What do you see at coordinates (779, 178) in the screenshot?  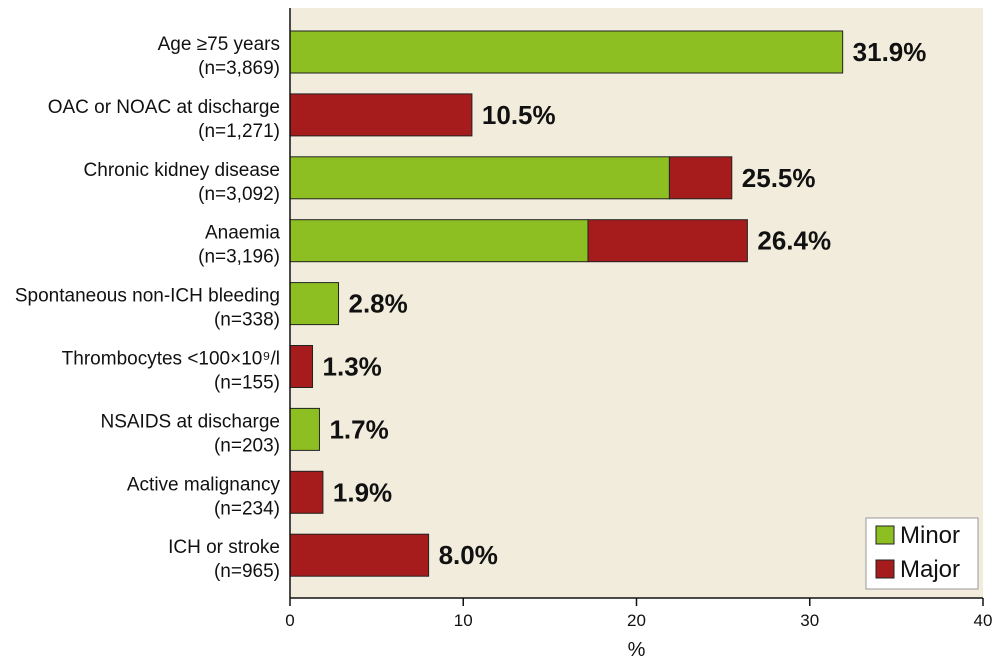 I see `value-label-2: 25.5%` at bounding box center [779, 178].